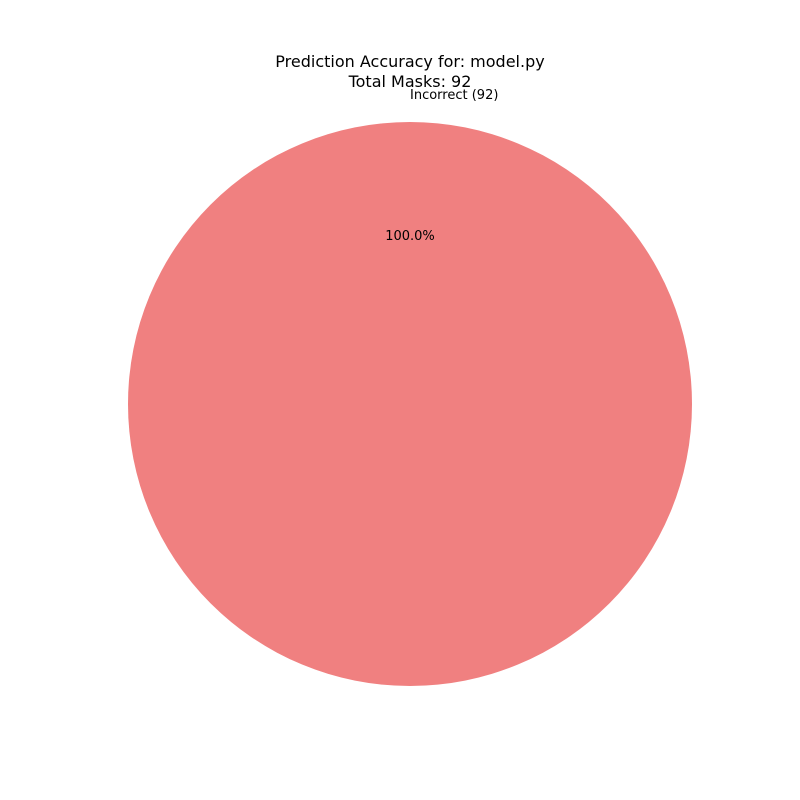 The height and width of the screenshot is (800, 800). Describe the element at coordinates (454, 95) in the screenshot. I see `slice-label: Incorrect (92)` at that location.